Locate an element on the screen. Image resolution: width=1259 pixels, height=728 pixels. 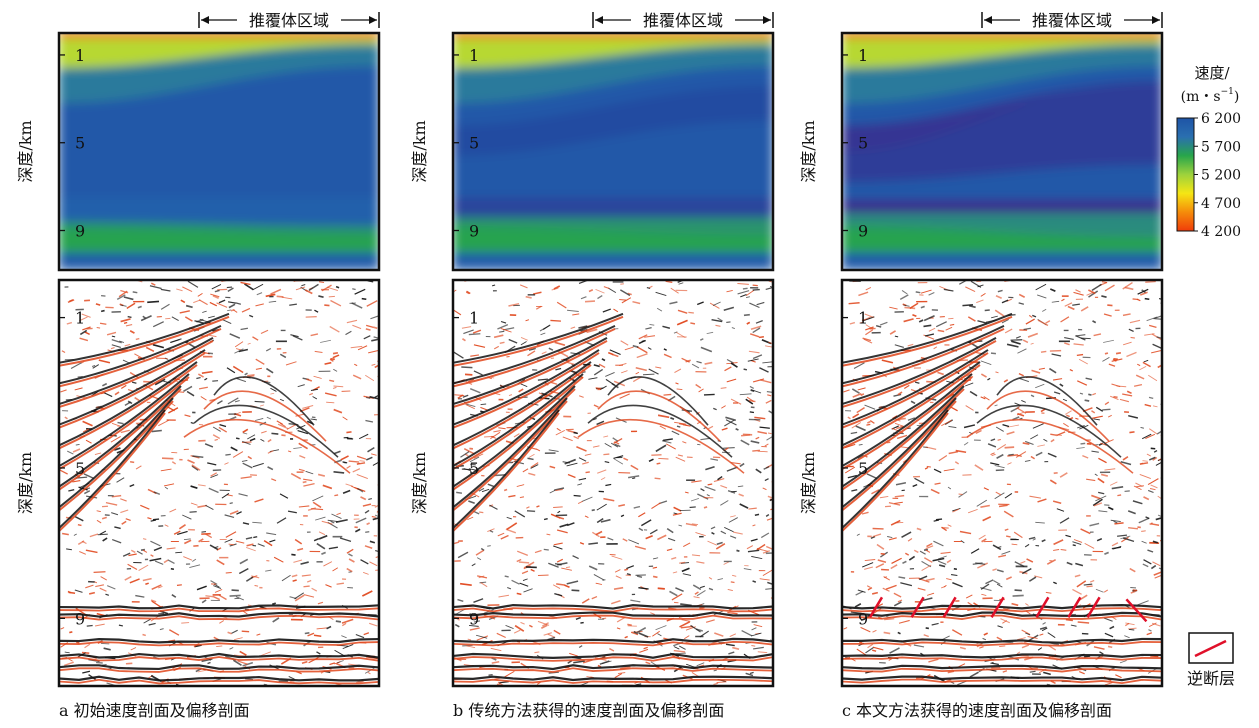
colorbar-tick-label: 5 700 is located at coordinates (1221, 147).